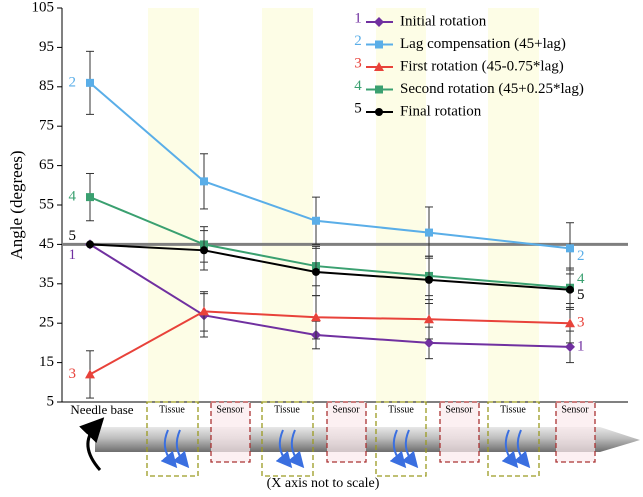 This screenshot has width=643, height=497. What do you see at coordinates (46, 47) in the screenshot?
I see `y-tick-label: 95` at bounding box center [46, 47].